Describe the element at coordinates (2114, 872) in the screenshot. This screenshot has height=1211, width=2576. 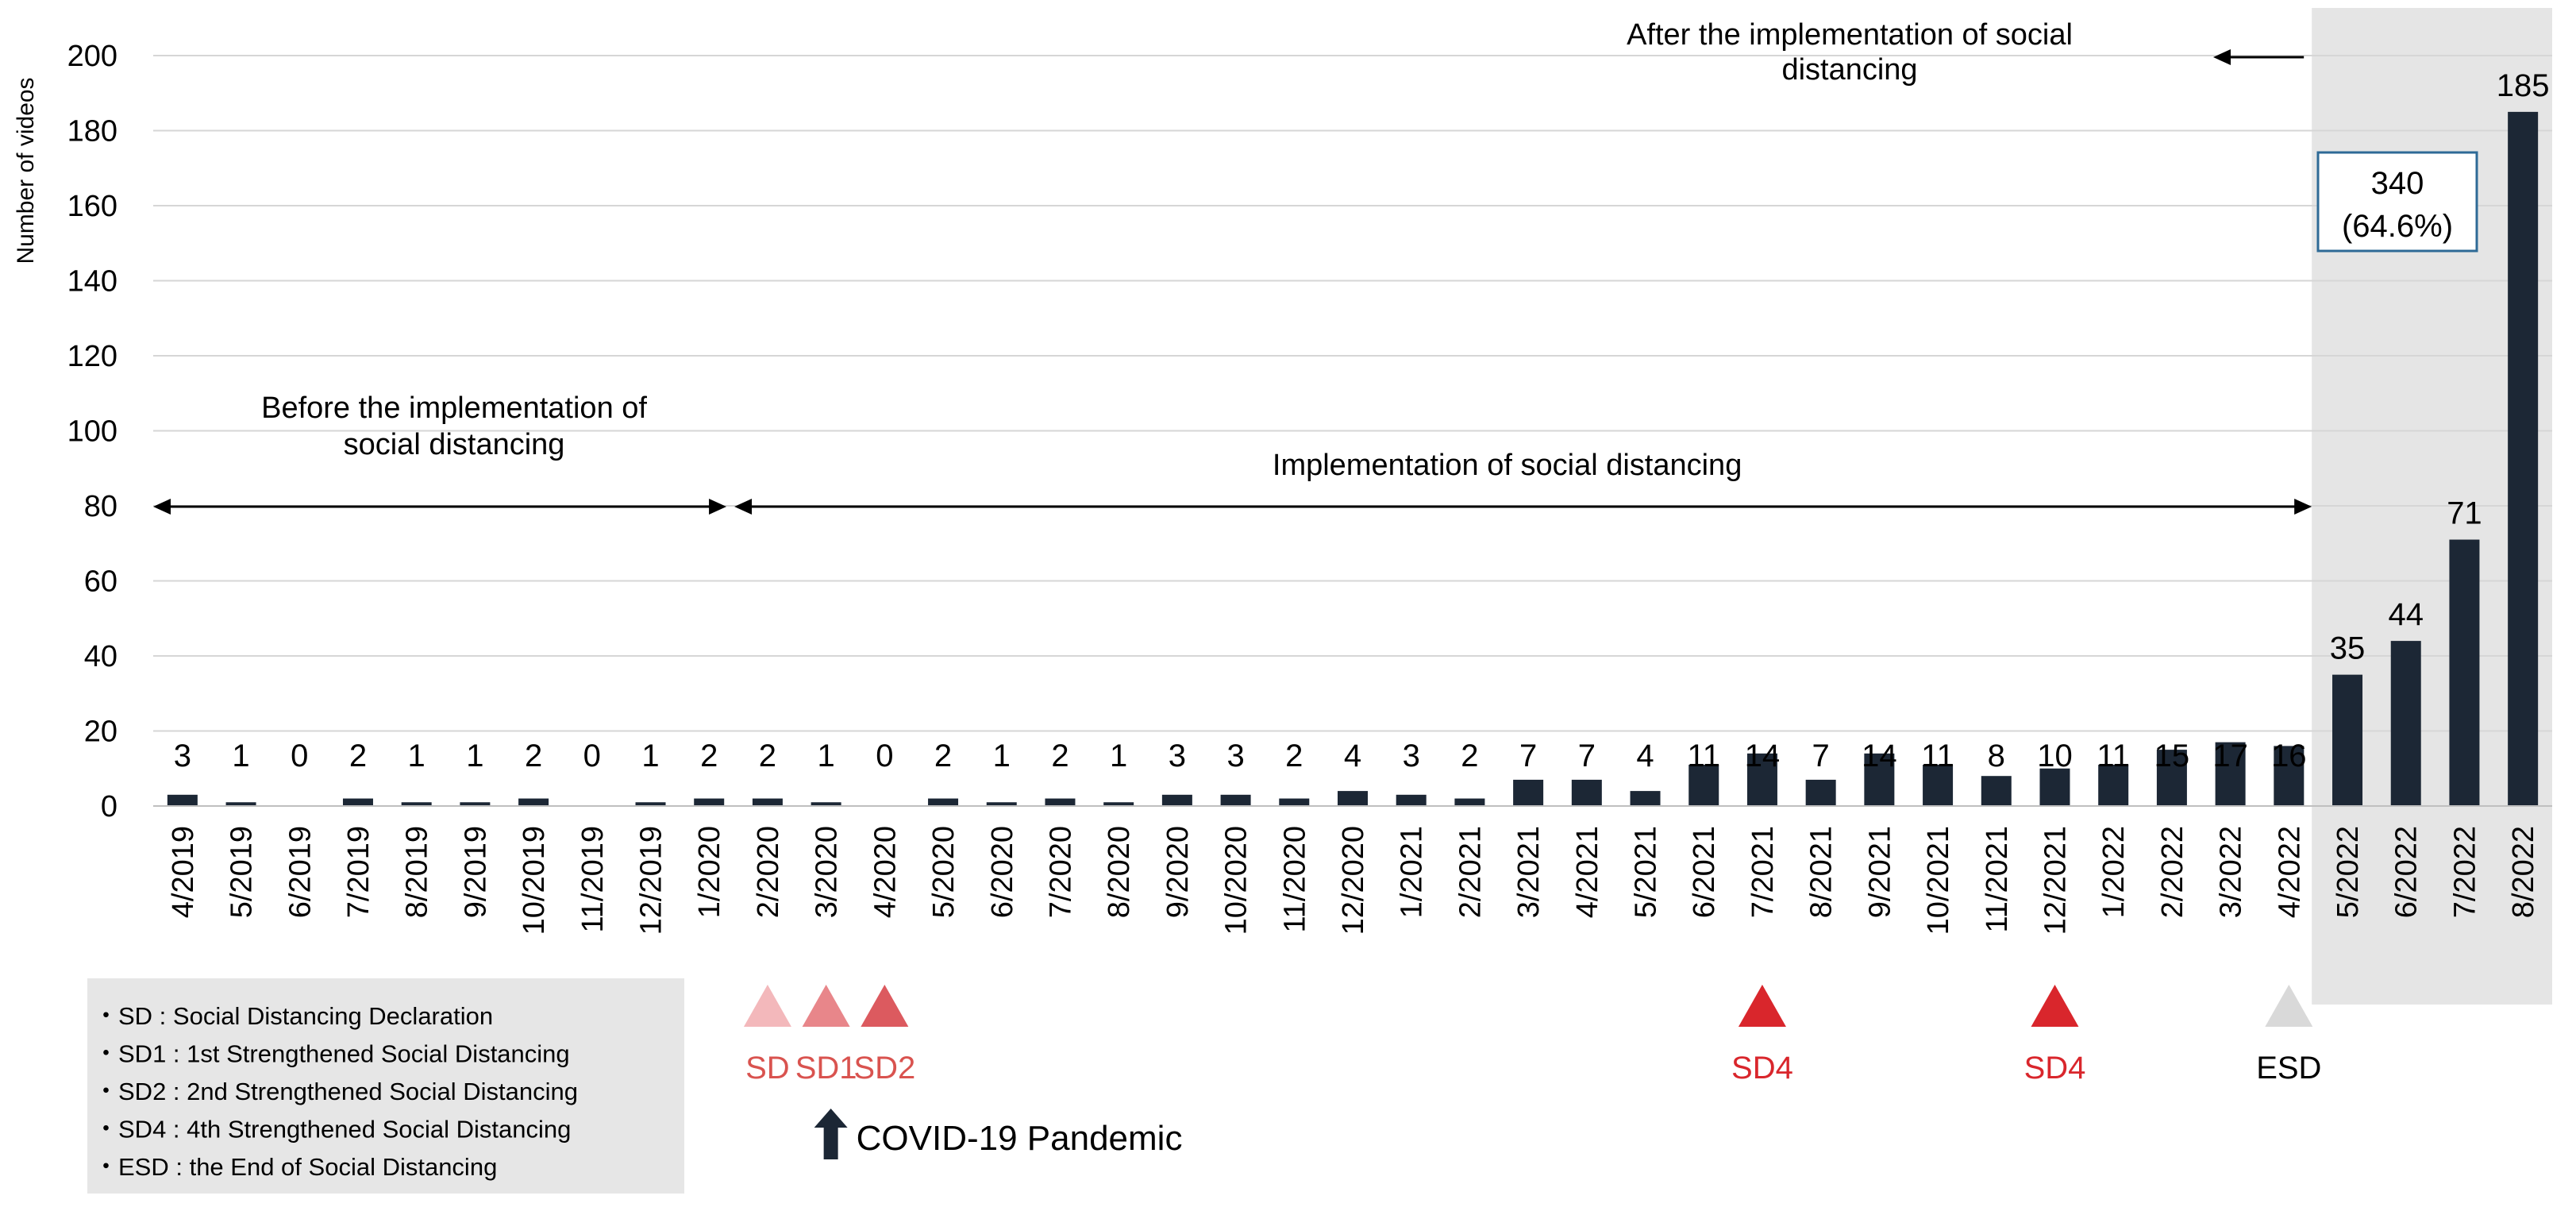
I see `x-tick-label: 1/2022` at that location.